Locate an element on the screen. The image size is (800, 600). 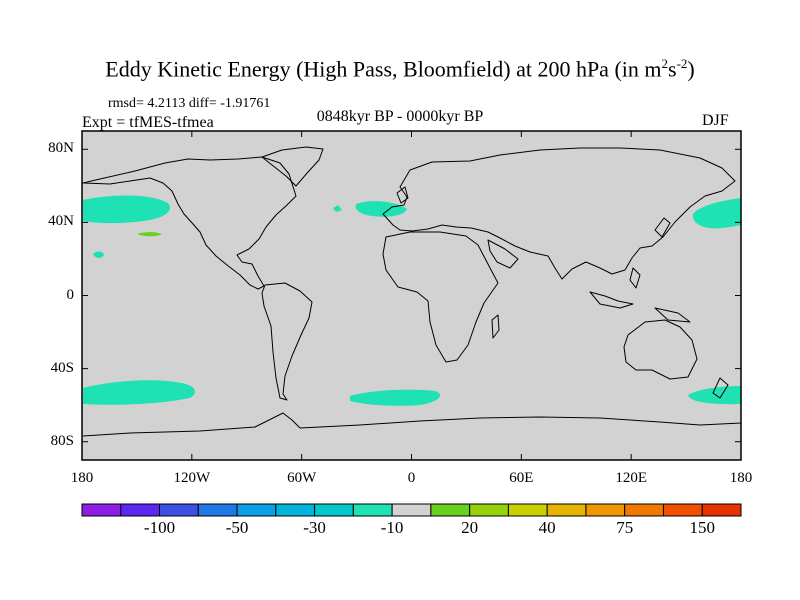
lat-label: 80N is located at coordinates (61, 148).